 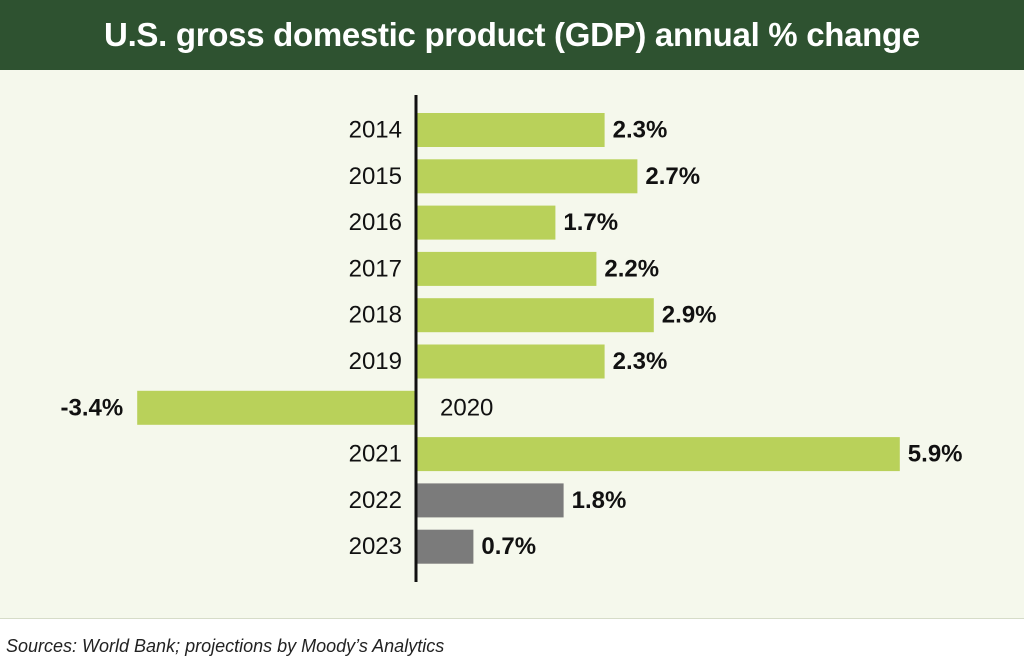 What do you see at coordinates (658, 454) in the screenshot?
I see `bar-2021` at bounding box center [658, 454].